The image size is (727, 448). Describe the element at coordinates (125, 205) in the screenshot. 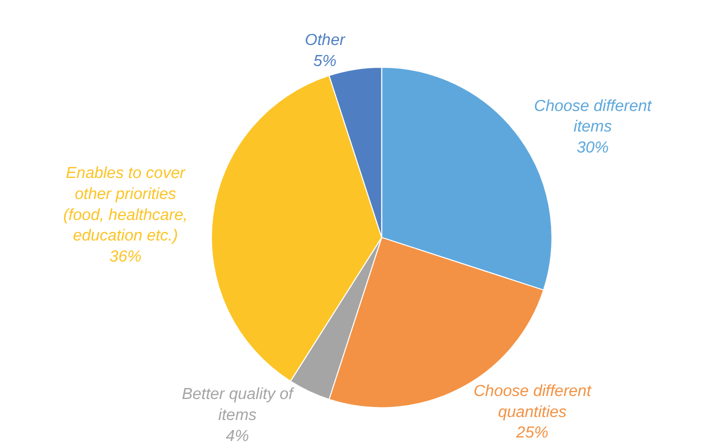

I see `slice-label: Enables to cover other priorities (food, healthcare, education etc.)` at that location.